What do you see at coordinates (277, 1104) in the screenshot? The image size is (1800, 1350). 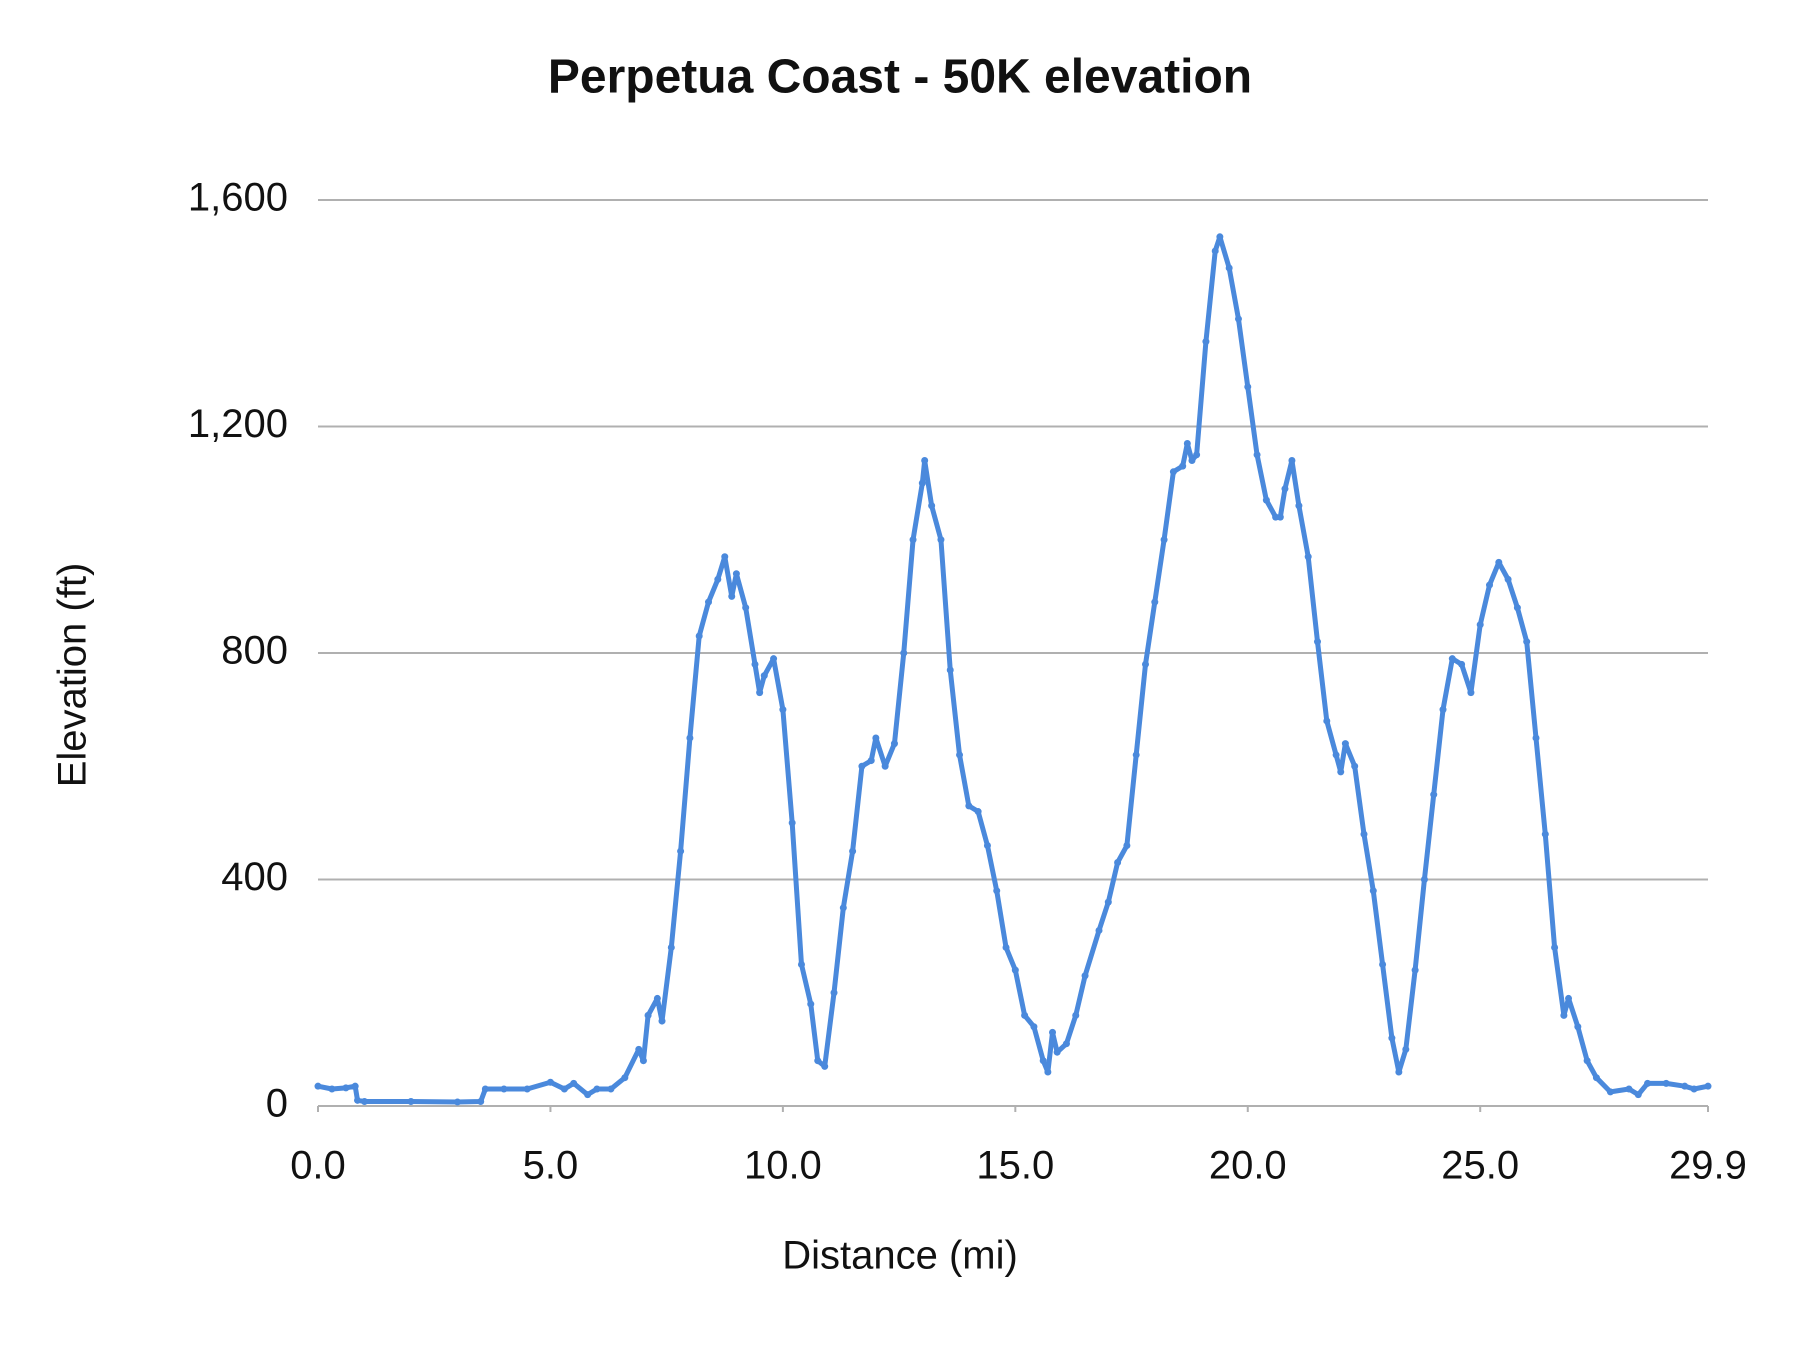 I see `y-tick-label: 0` at bounding box center [277, 1104].